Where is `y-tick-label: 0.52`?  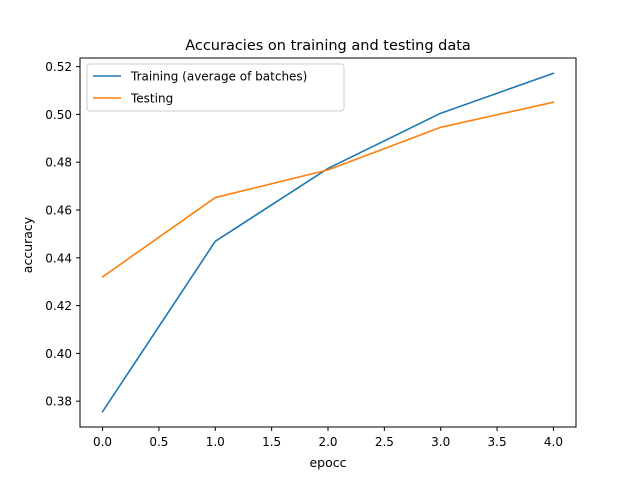 y-tick-label: 0.52 is located at coordinates (58, 67).